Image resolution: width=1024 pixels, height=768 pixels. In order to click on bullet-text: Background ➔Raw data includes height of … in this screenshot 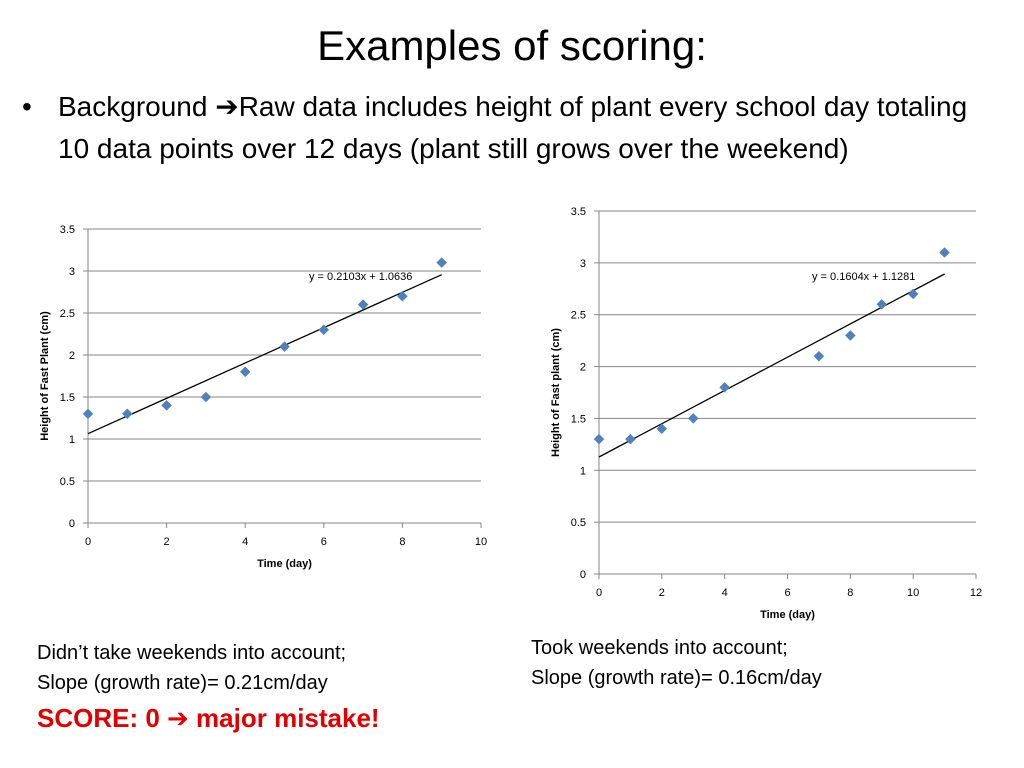, I will do `click(523, 128)`.